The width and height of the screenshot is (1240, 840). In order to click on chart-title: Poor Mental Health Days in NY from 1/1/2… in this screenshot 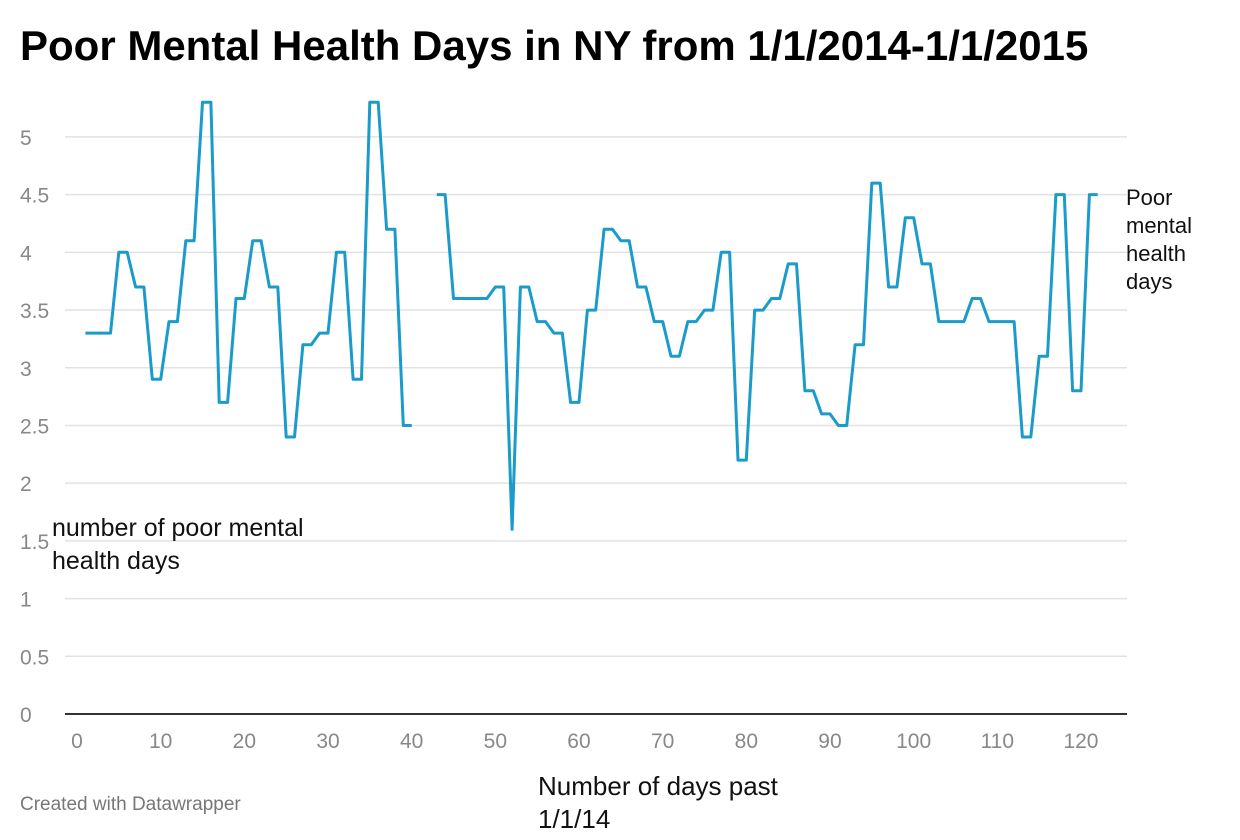, I will do `click(554, 45)`.